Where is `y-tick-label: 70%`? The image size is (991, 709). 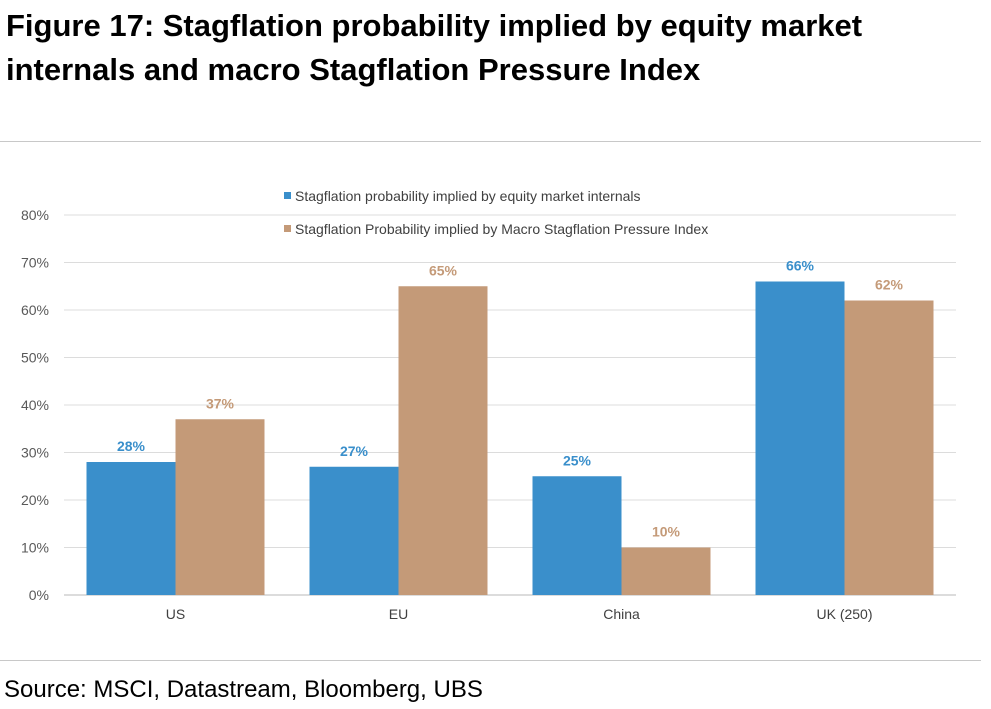 y-tick-label: 70% is located at coordinates (35, 263).